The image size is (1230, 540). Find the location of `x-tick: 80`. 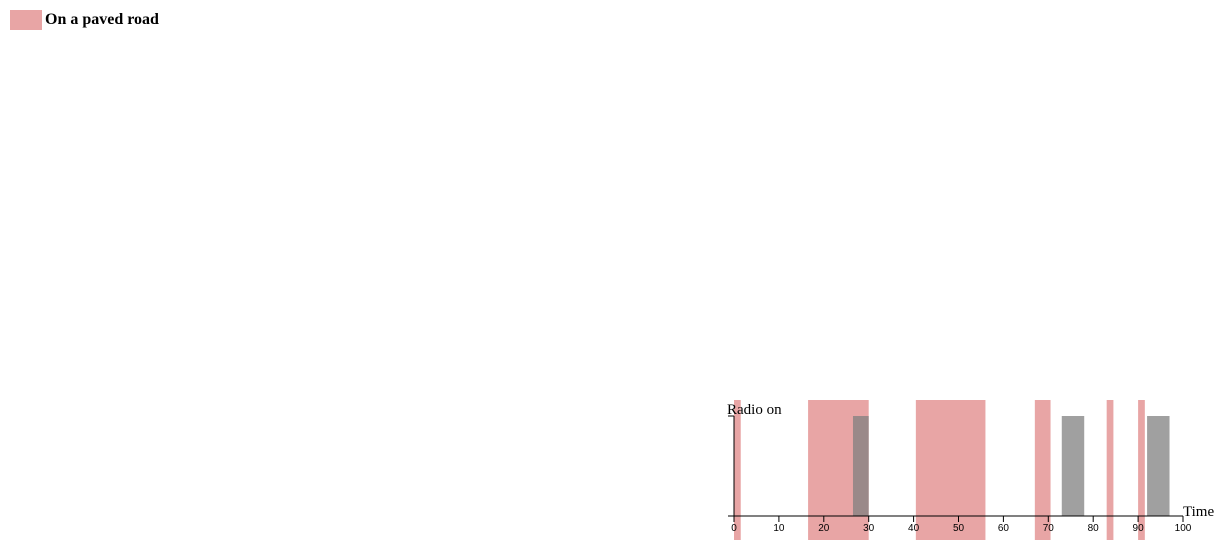

x-tick: 80 is located at coordinates (1094, 525).